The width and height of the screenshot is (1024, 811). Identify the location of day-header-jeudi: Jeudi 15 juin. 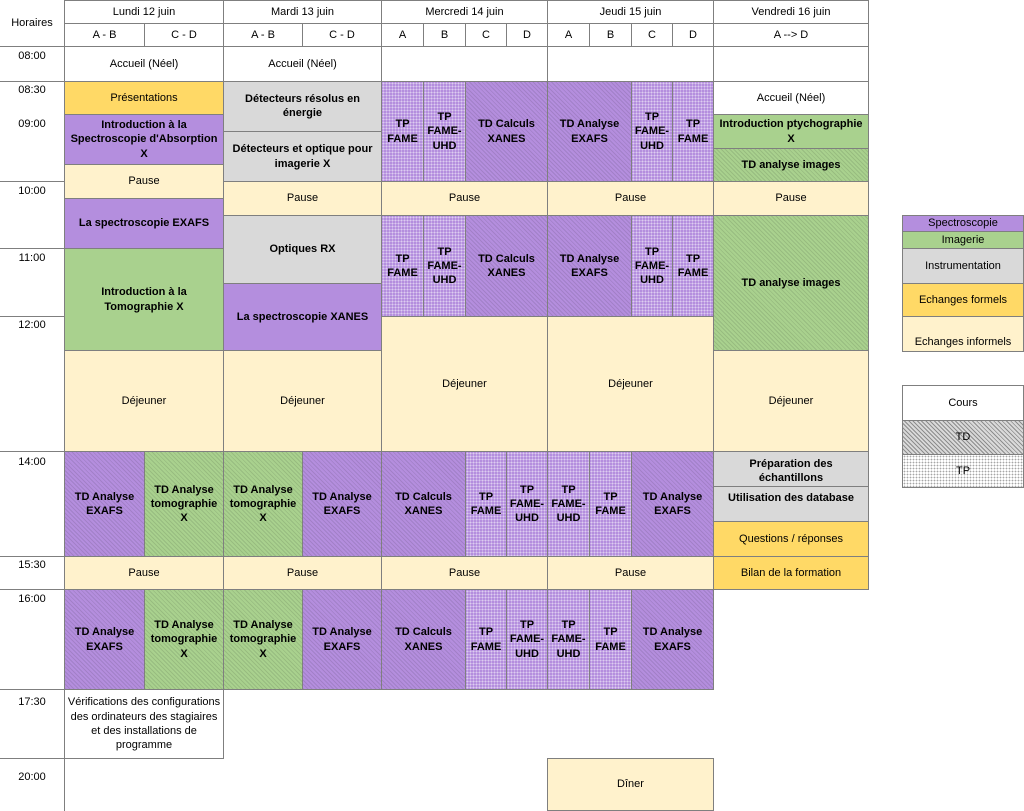
(630, 12).